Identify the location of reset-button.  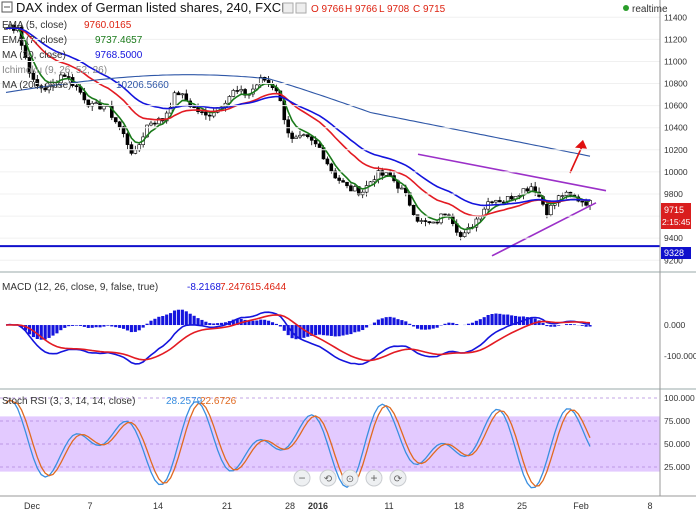
(350, 478).